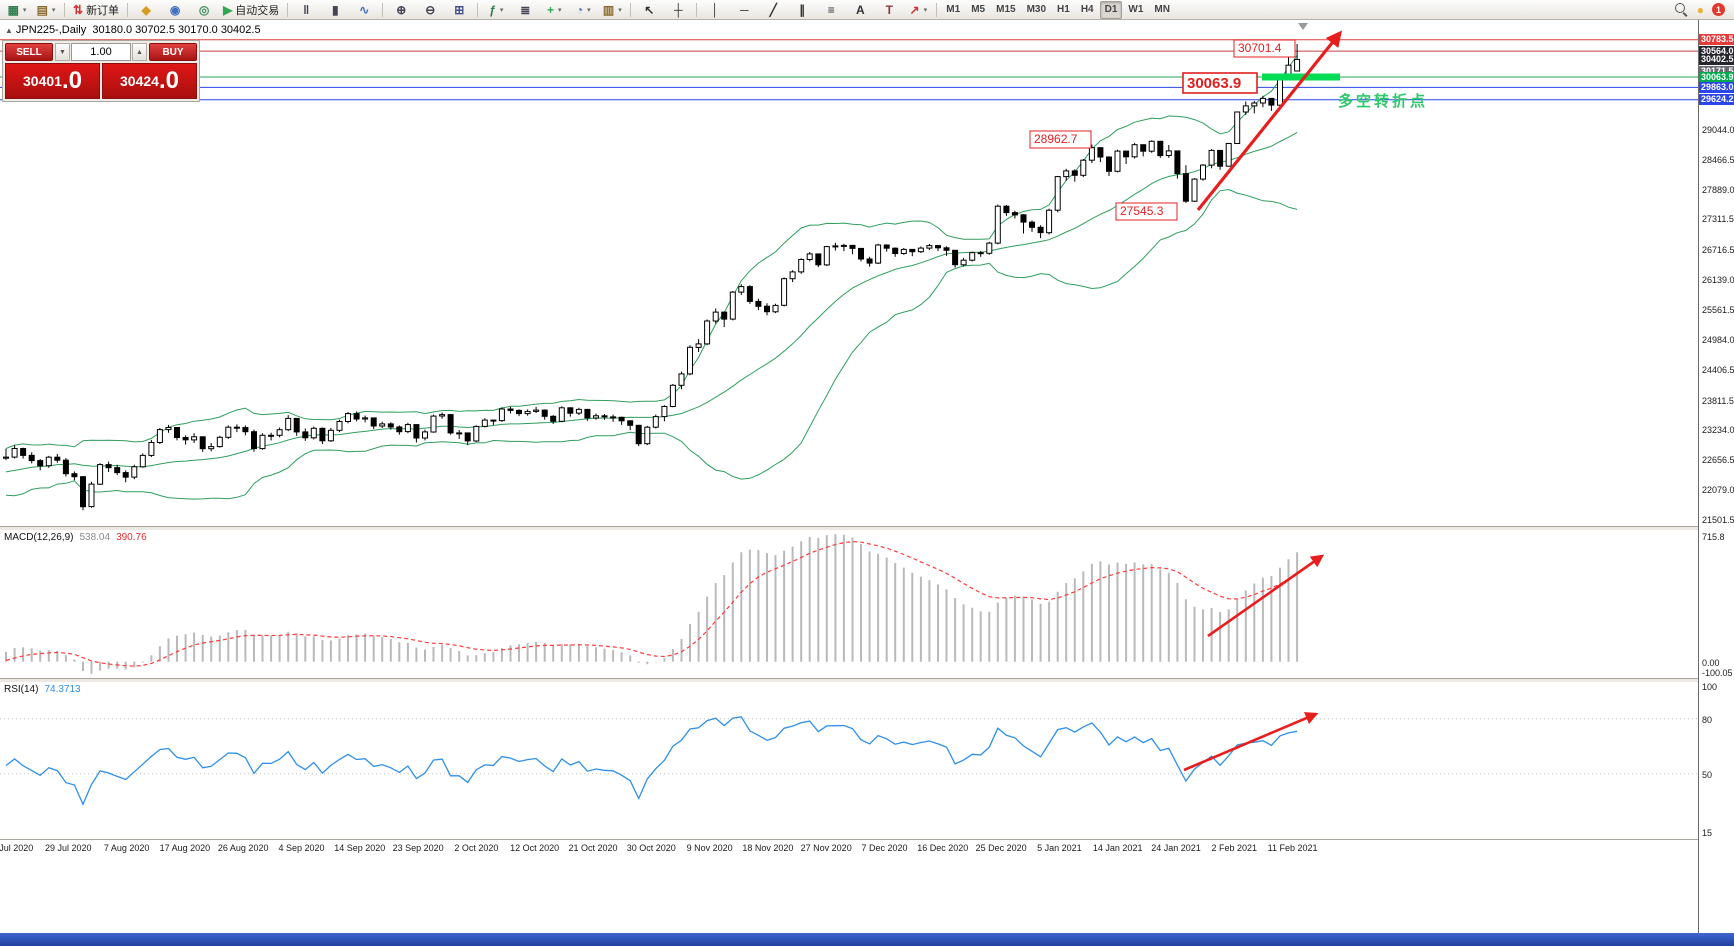  Describe the element at coordinates (173, 52) in the screenshot. I see `buy-button: BUY` at that location.